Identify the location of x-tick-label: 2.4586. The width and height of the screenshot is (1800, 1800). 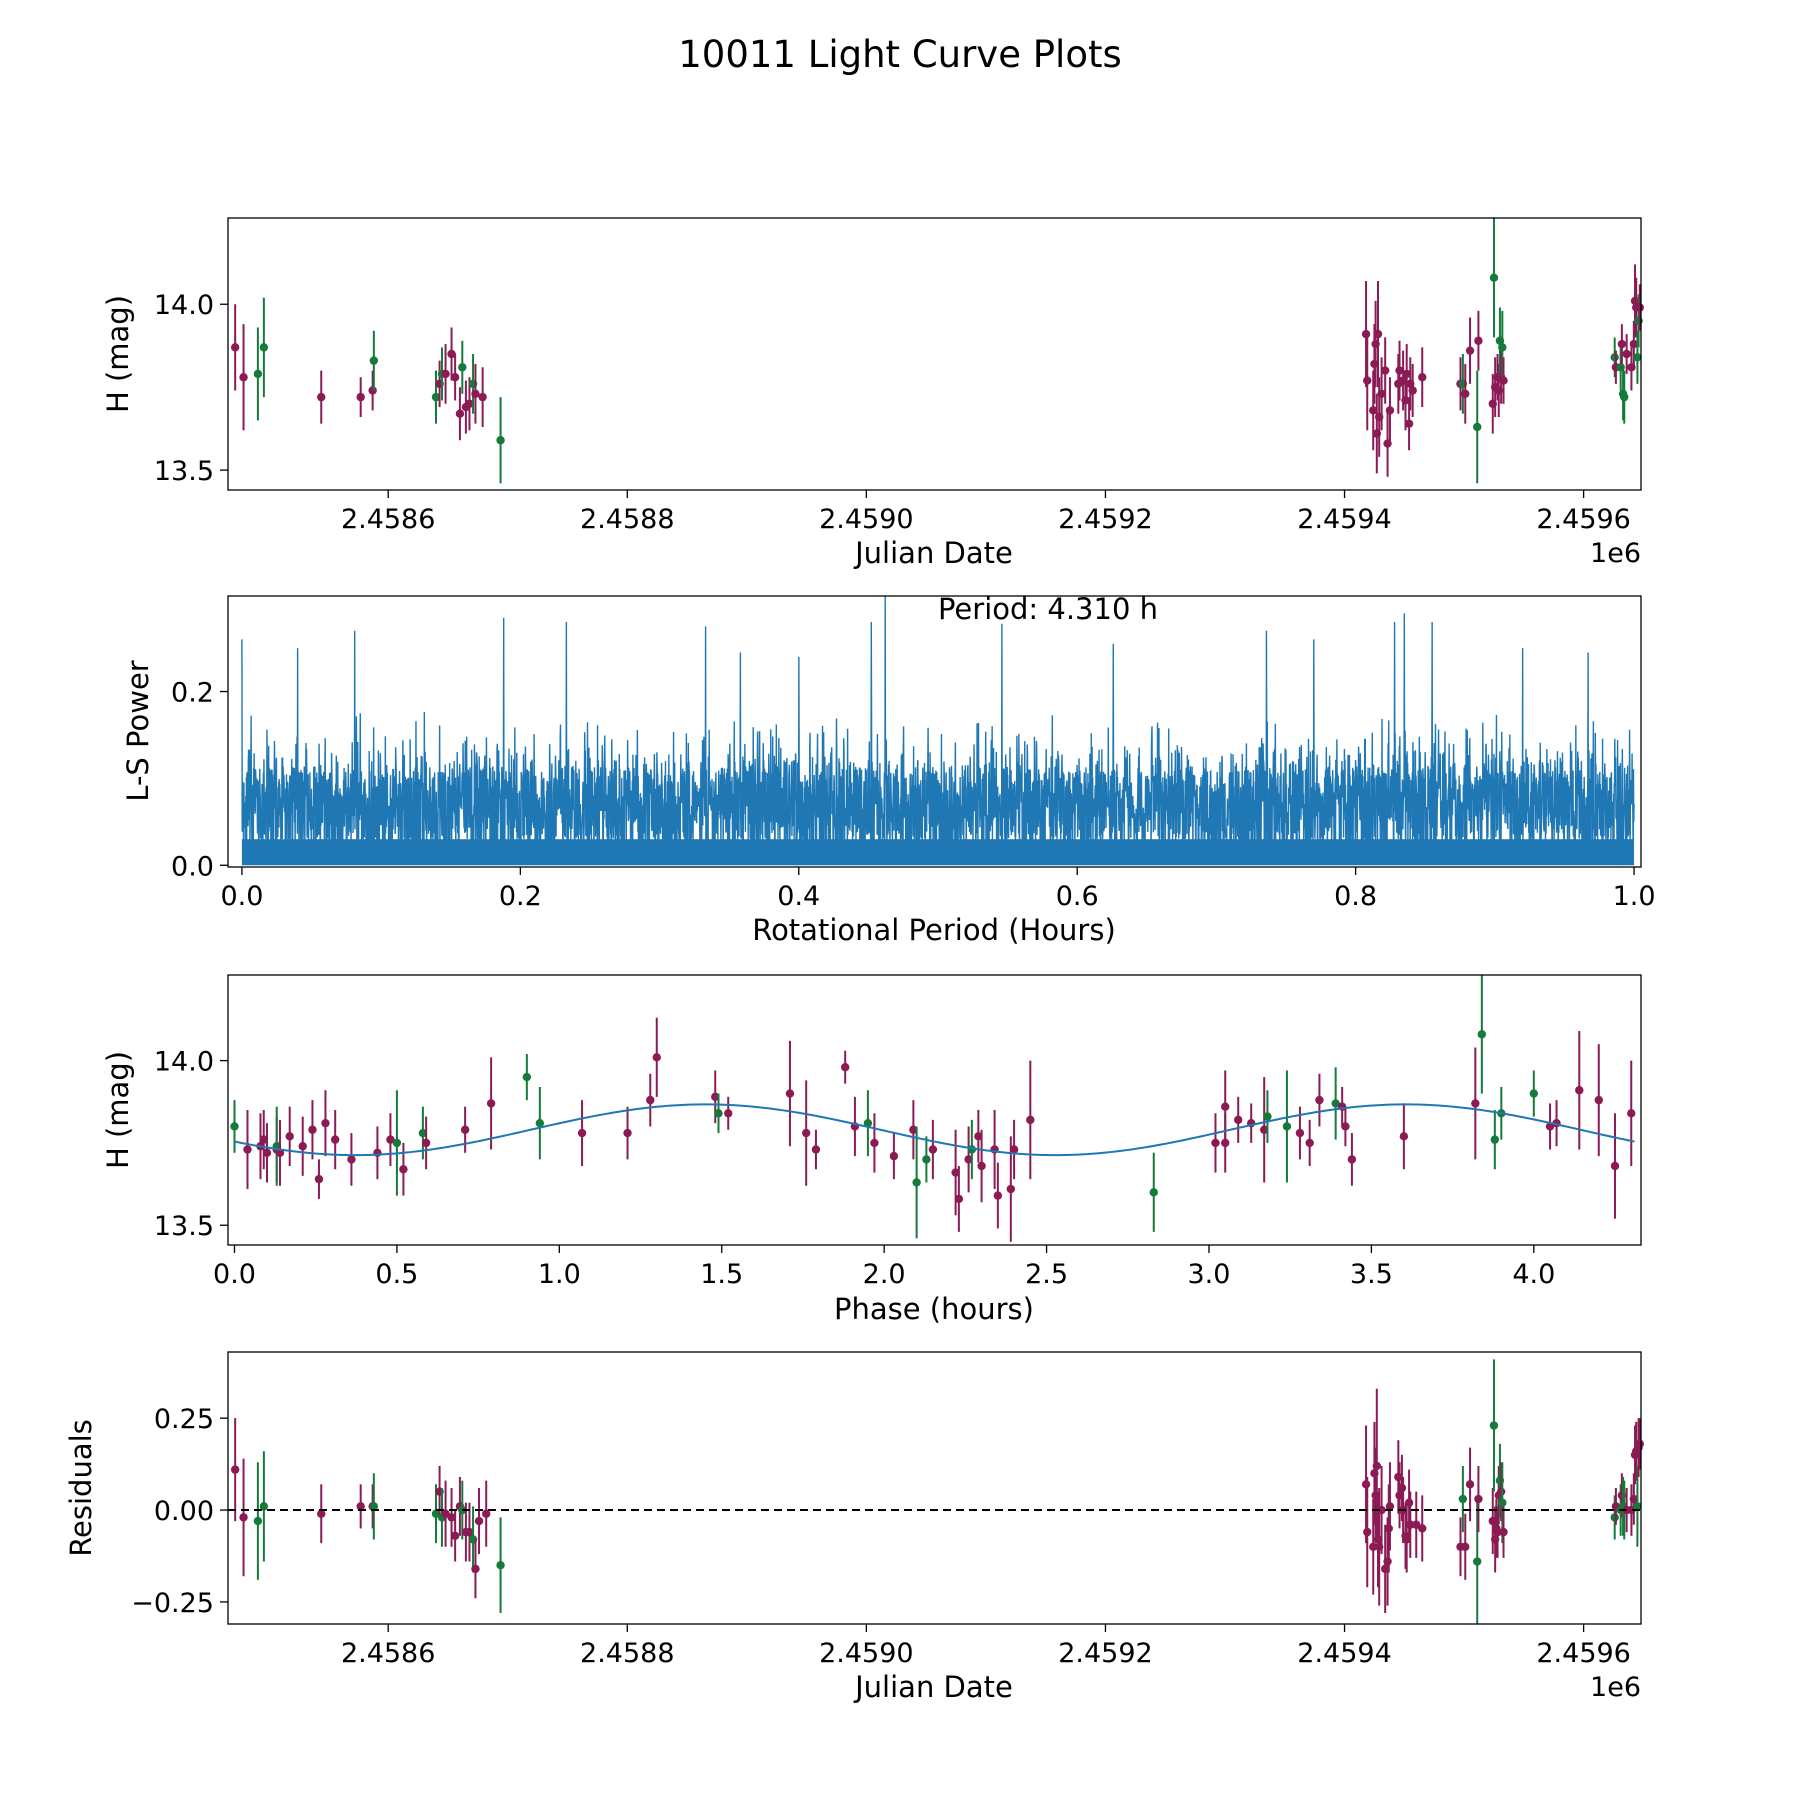
(388, 1653).